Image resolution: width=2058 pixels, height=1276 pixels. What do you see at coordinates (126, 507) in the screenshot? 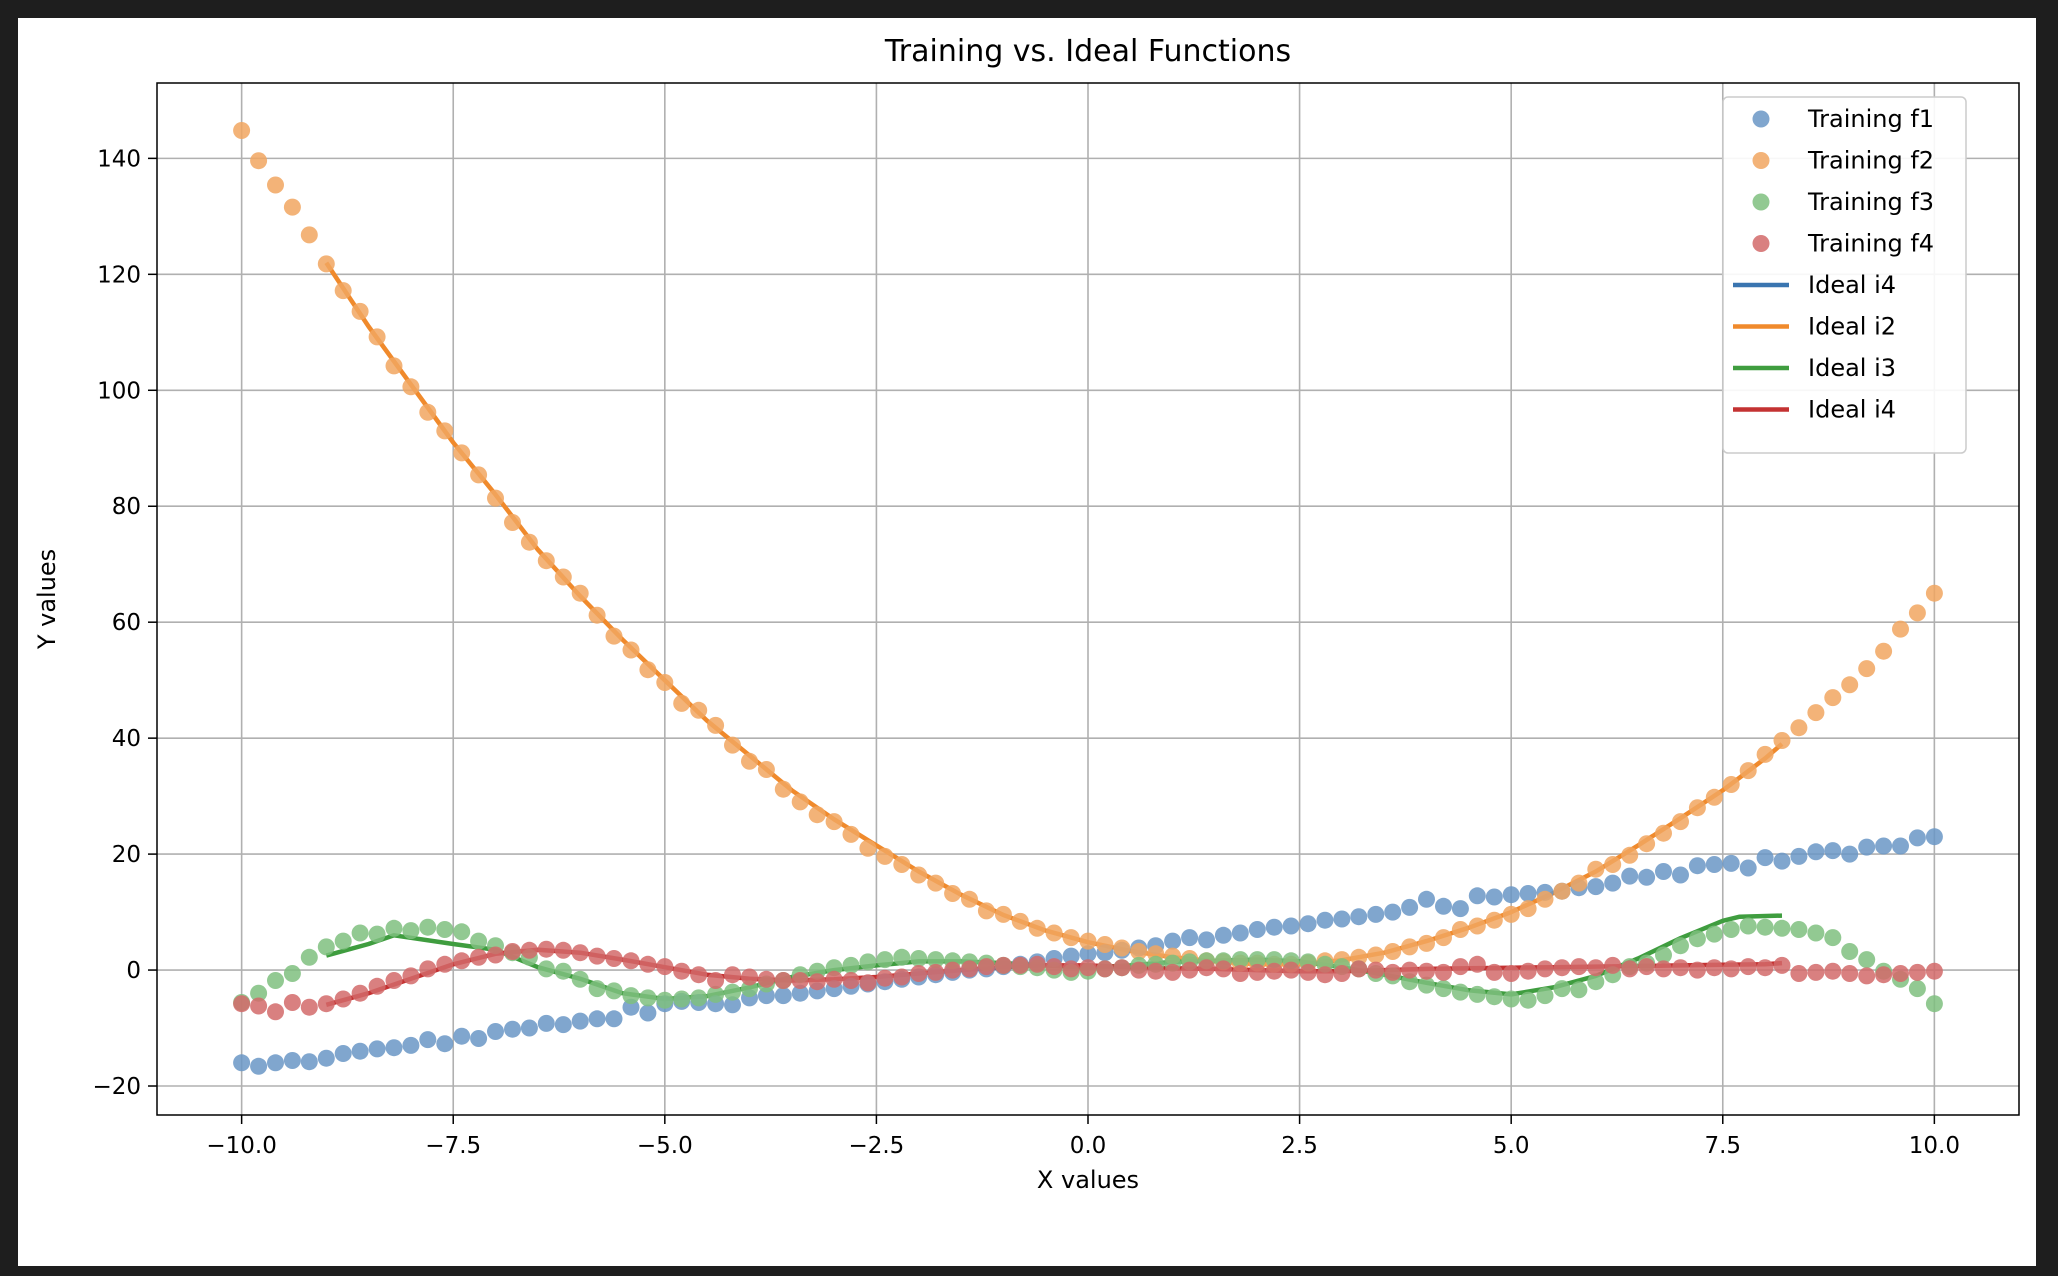
I see `y-tick-label: 80` at bounding box center [126, 507].